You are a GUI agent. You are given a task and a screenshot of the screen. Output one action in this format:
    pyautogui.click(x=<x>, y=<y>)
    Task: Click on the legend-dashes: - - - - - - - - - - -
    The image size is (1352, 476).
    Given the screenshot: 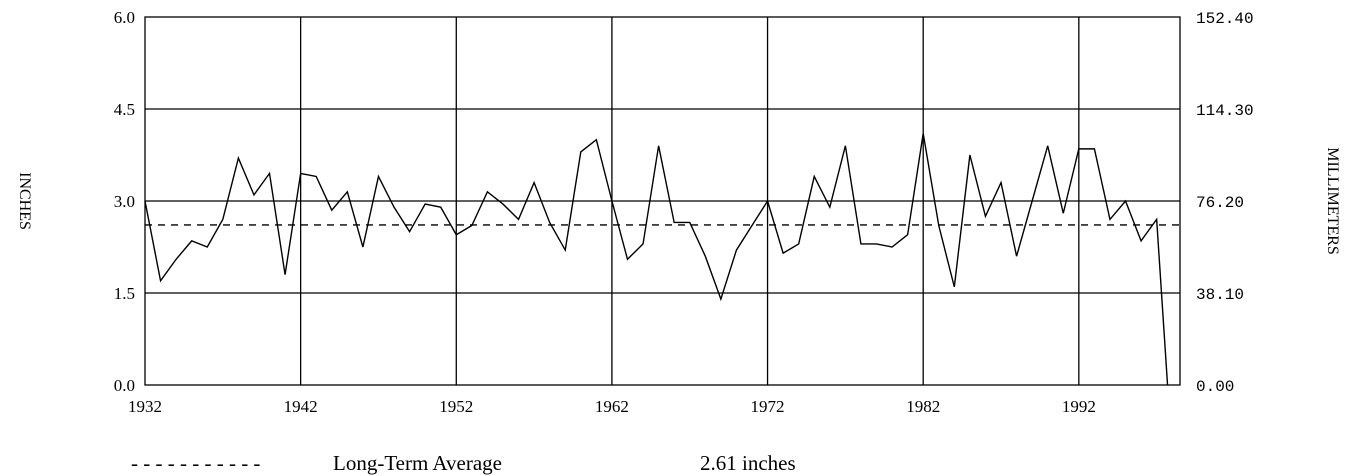 What is the action you would take?
    pyautogui.click(x=195, y=463)
    